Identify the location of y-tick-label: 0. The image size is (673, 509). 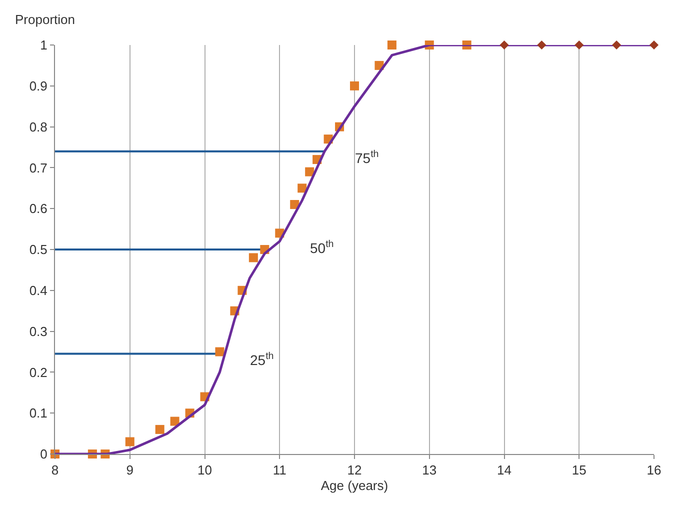
(44, 454).